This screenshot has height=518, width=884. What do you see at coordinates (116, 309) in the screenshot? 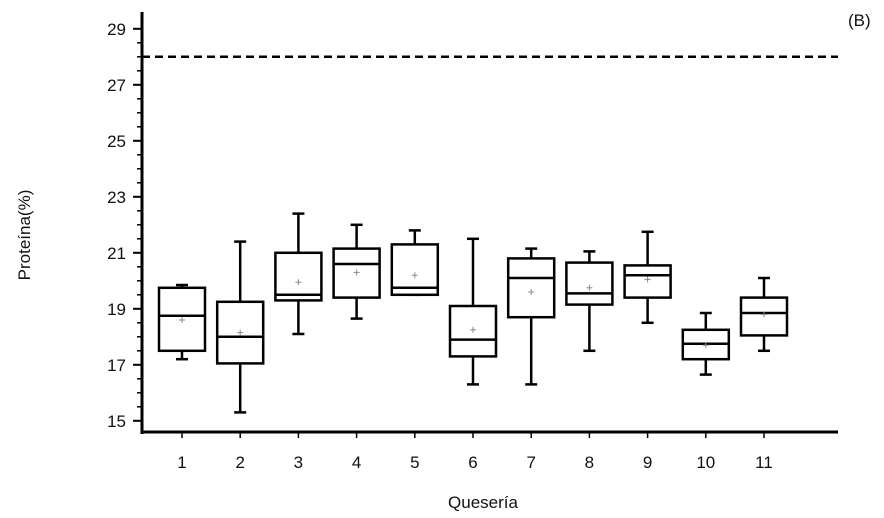
I see `y-tick-label: 19` at bounding box center [116, 309].